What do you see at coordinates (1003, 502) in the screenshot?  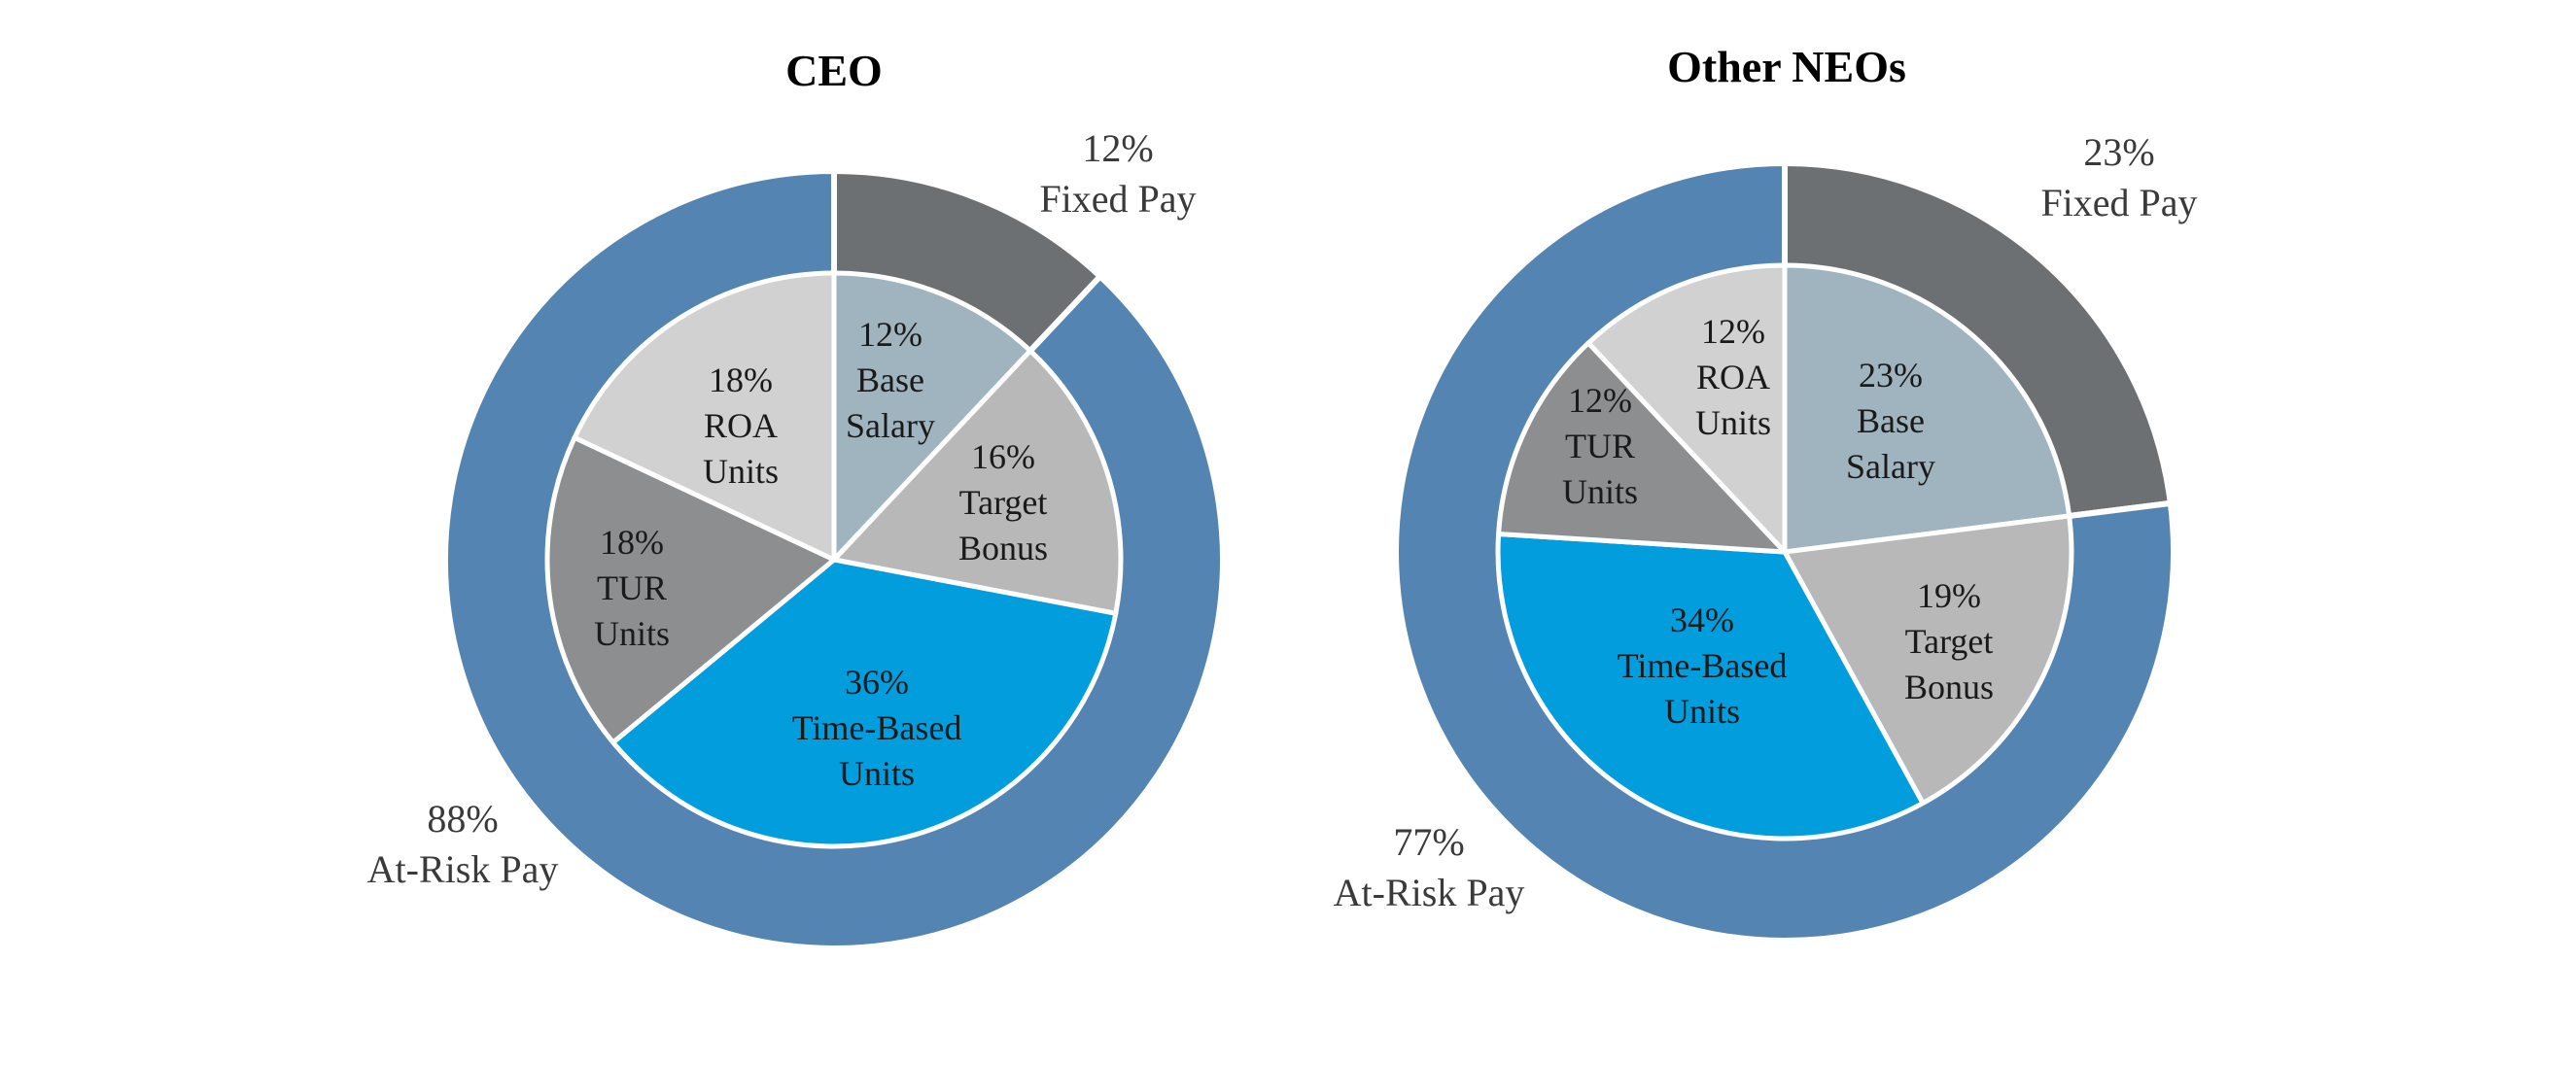 I see `ceo-slice-label-target-bonus: 16% Target Bonus` at bounding box center [1003, 502].